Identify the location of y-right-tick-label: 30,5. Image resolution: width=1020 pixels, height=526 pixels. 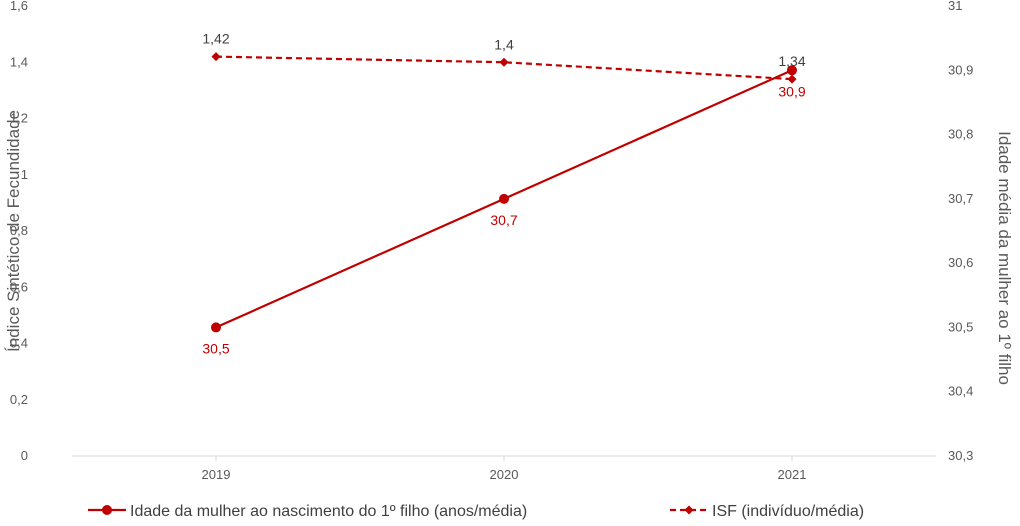
(960, 326).